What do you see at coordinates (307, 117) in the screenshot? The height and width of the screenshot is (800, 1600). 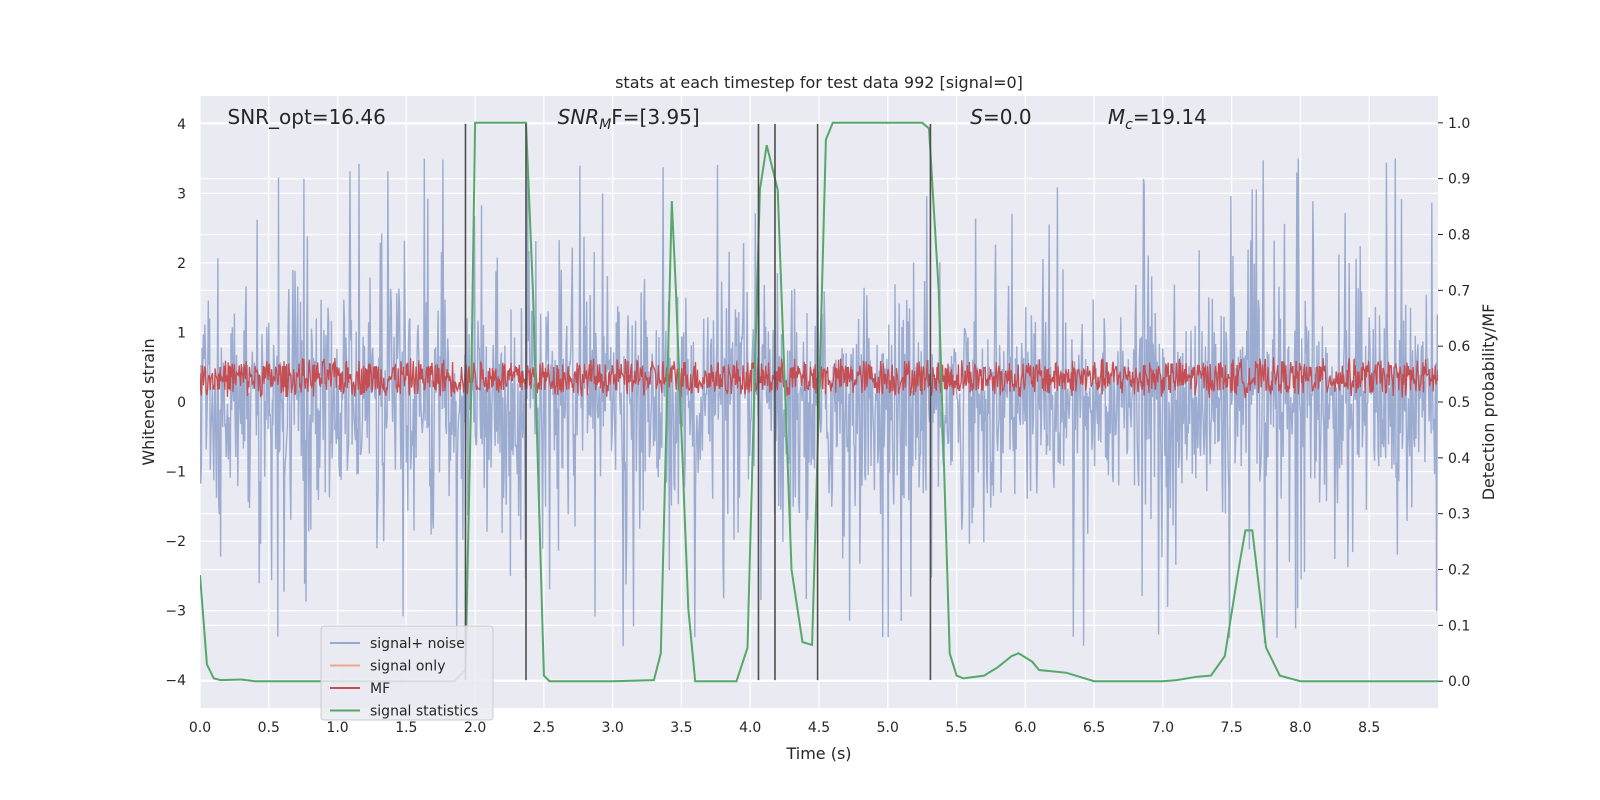 I see `annotation-text: SNR_opt=16.46` at bounding box center [307, 117].